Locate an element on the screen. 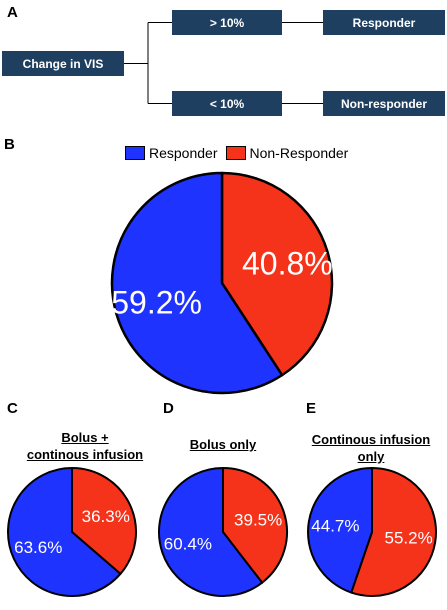 The image size is (447, 610). pie-title-e: Continous infusion only is located at coordinates (371, 448).